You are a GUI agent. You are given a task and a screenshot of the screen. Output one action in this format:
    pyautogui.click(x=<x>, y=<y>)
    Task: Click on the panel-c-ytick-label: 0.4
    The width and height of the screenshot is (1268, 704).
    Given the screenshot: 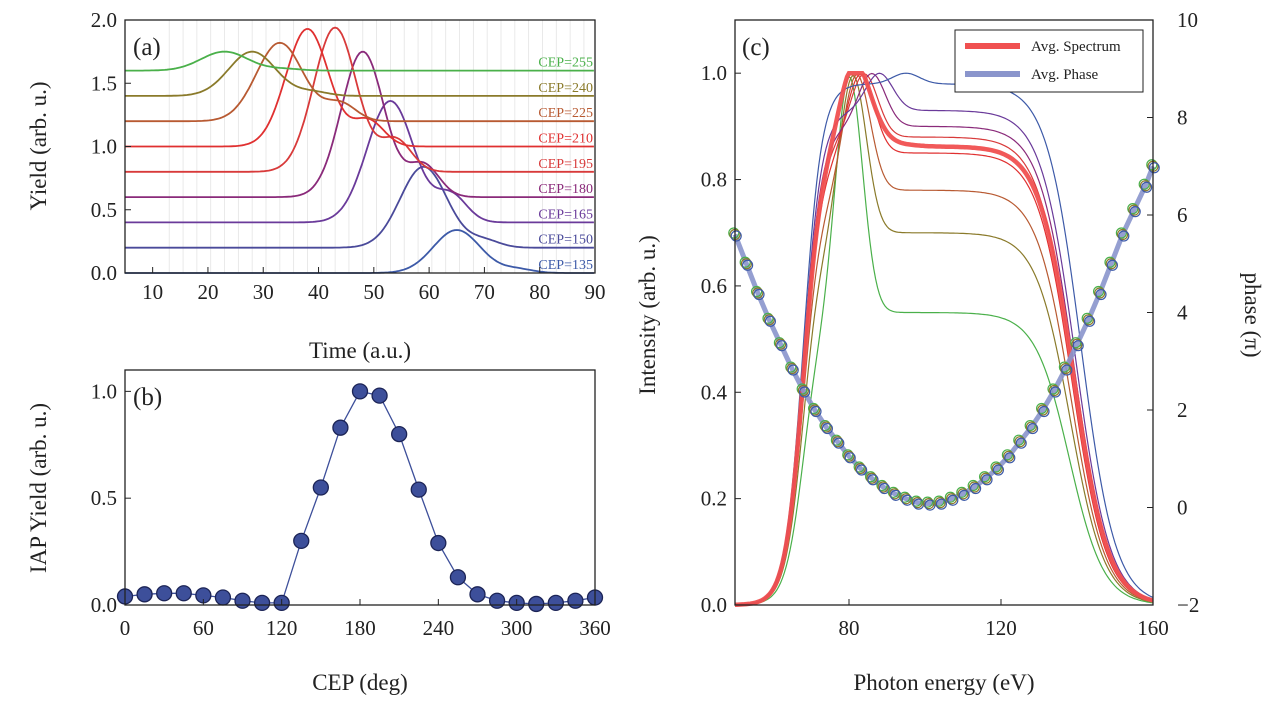 What is the action you would take?
    pyautogui.click(x=714, y=392)
    